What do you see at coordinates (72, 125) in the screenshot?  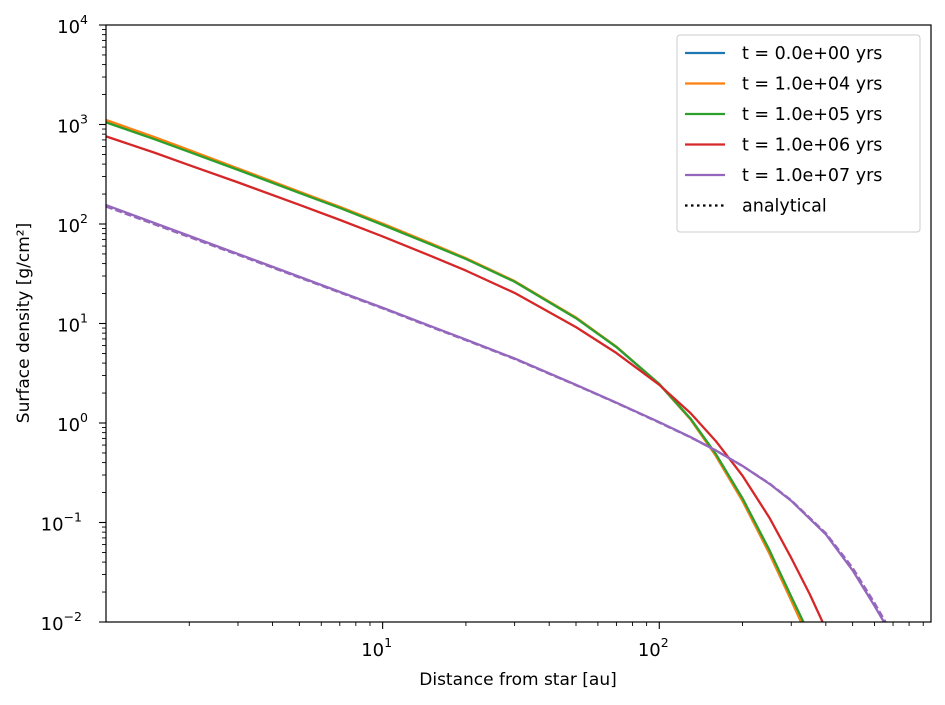 I see `y-tick-label: 10³` at bounding box center [72, 125].